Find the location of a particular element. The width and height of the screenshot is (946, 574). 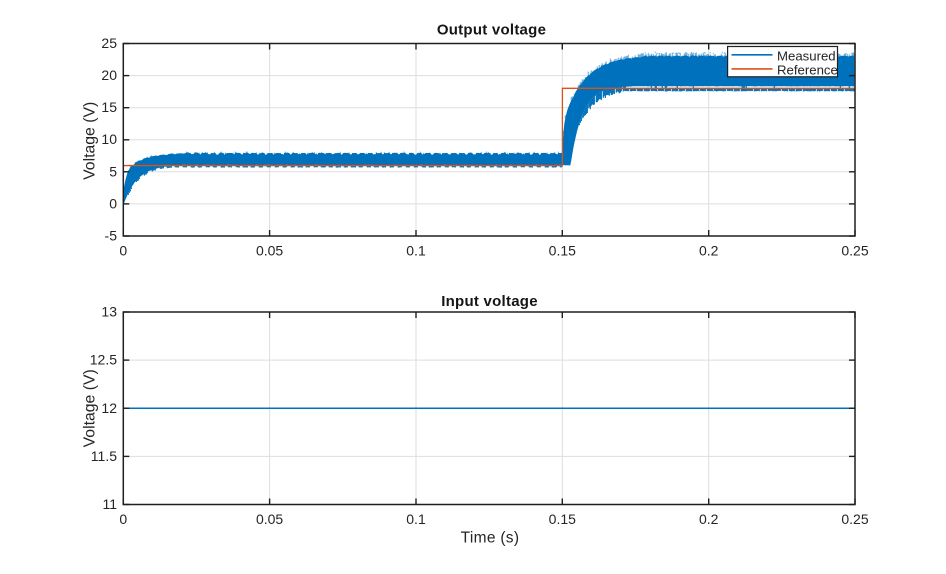

svg-text: Reference is located at coordinates (807, 69).